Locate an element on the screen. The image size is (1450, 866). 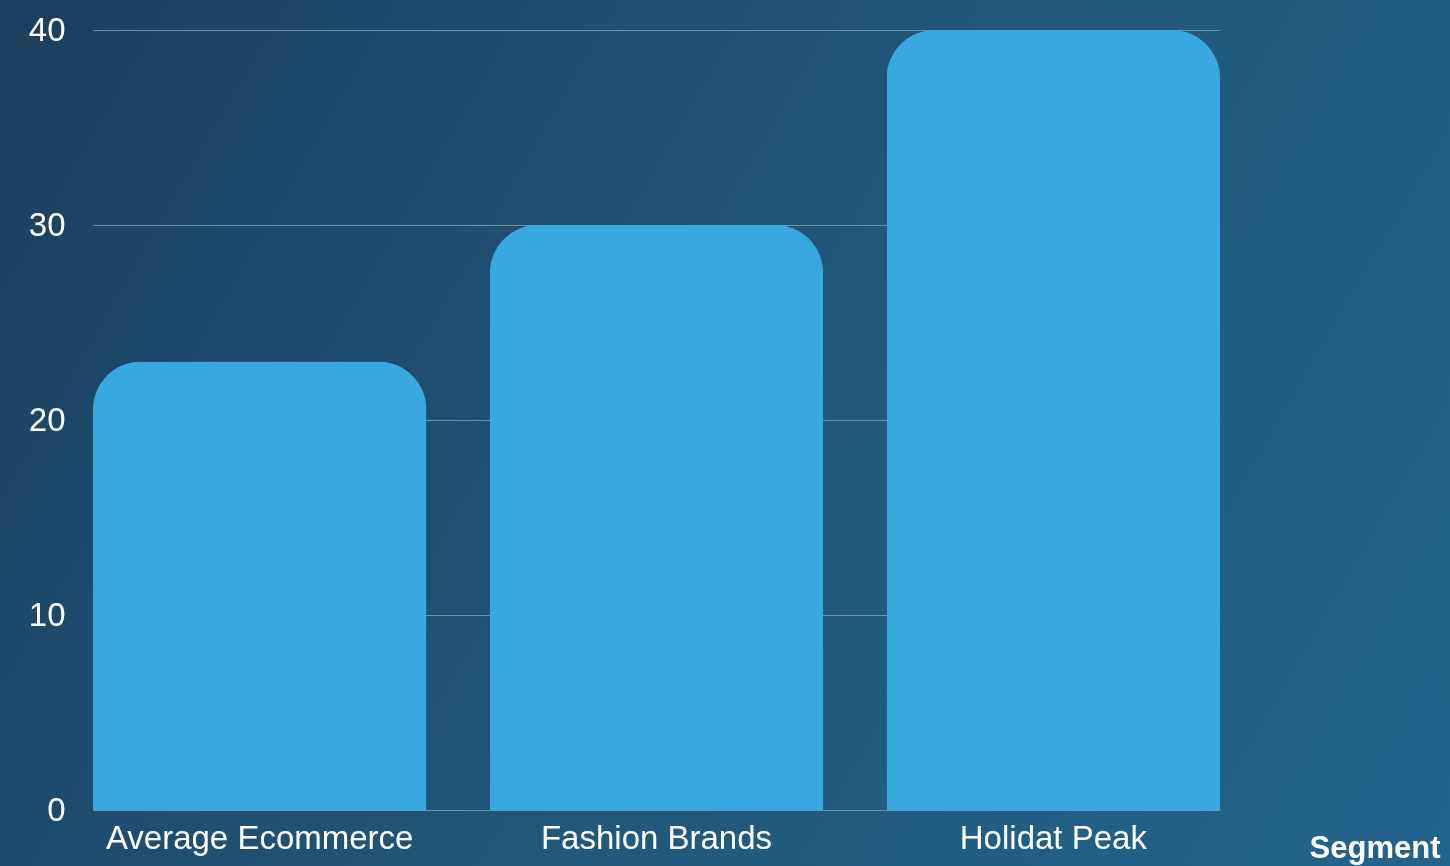
y-tick-label: 30 is located at coordinates (47, 224).